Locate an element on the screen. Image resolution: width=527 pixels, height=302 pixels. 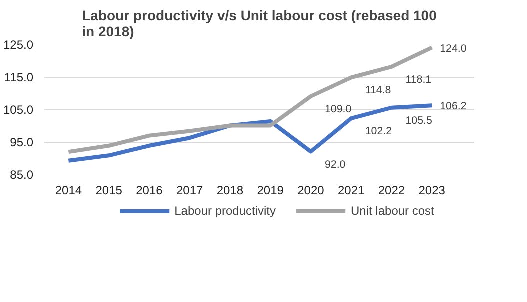
y-tick-label: 95.0 is located at coordinates (22, 143).